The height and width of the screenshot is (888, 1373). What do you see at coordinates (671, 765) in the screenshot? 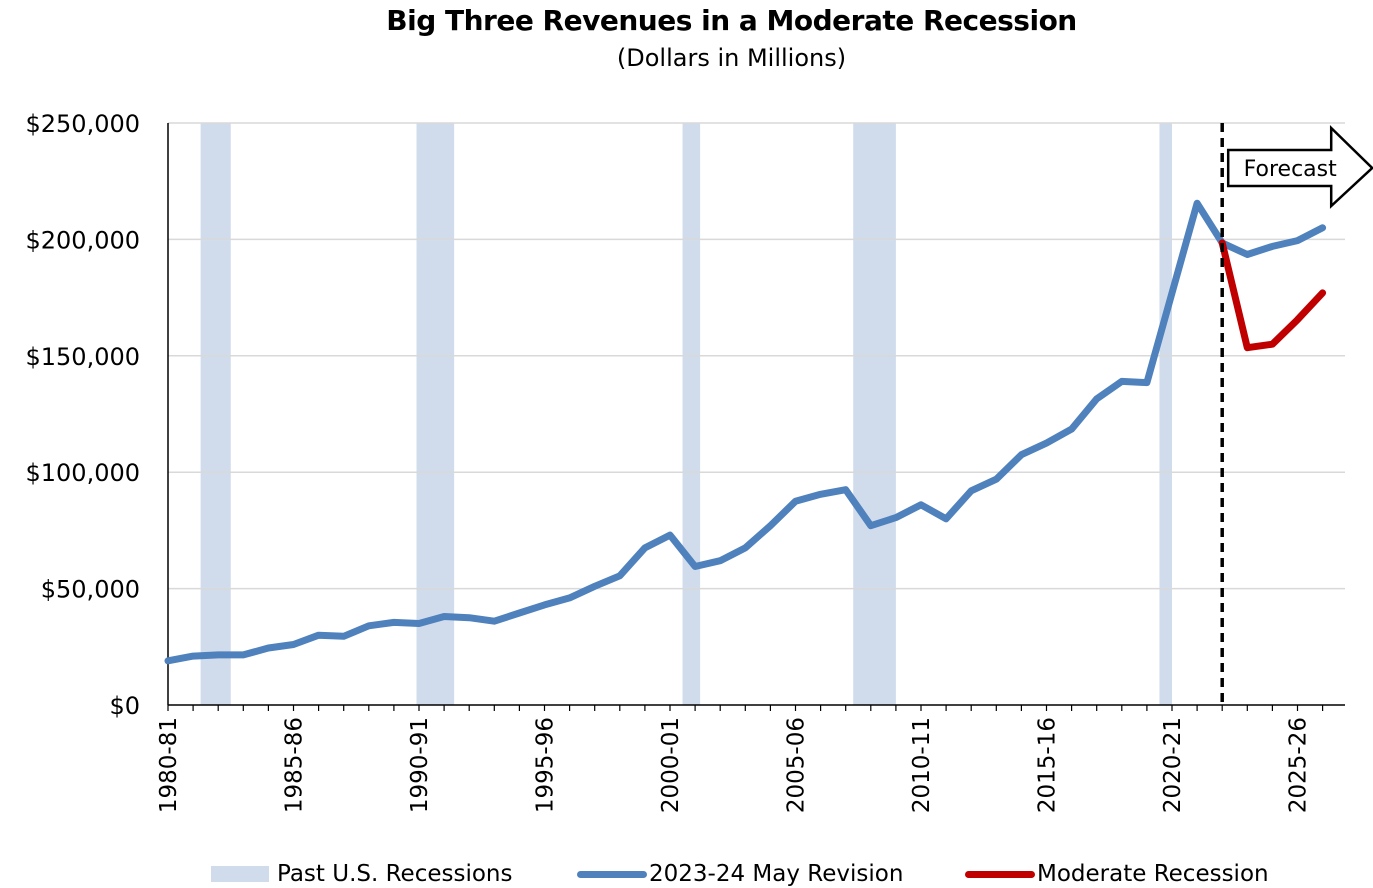
I see `x-tick-label: 2000-01` at bounding box center [671, 765].